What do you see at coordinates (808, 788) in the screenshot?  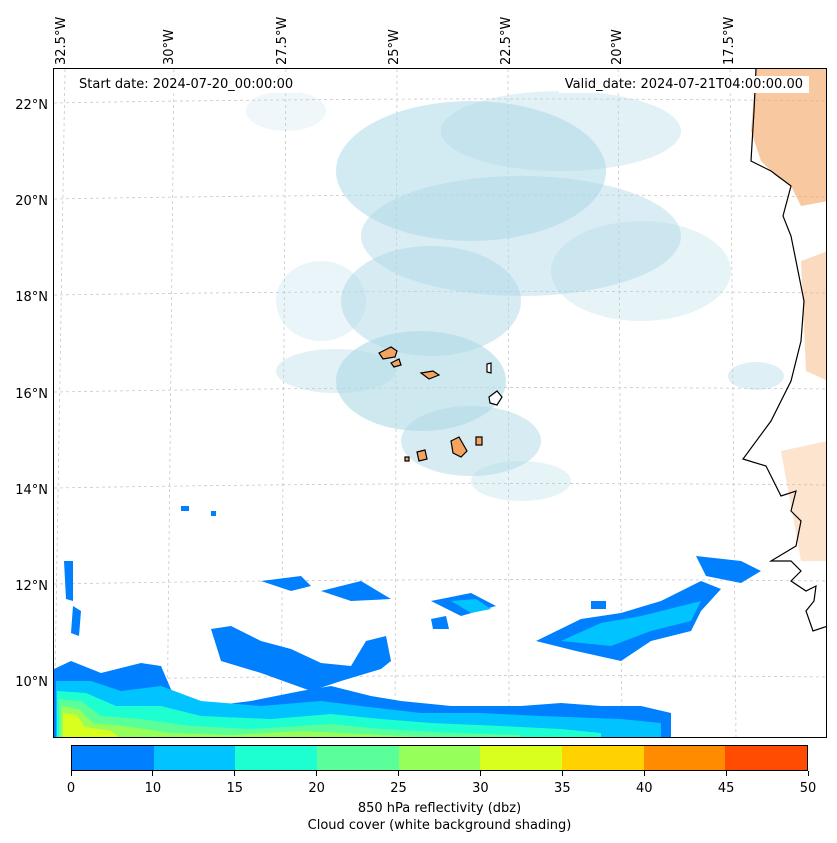 I see `colorbar-tick-label: 50` at bounding box center [808, 788].